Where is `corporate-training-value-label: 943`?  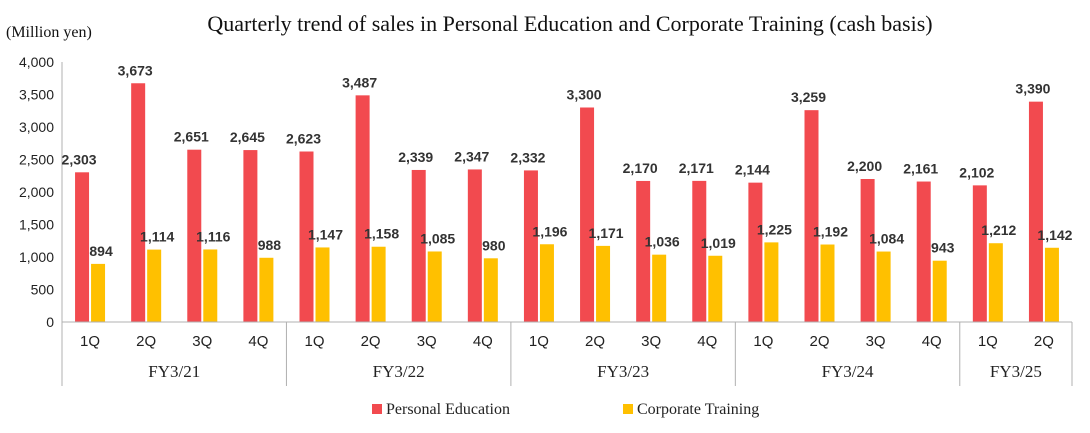 corporate-training-value-label: 943 is located at coordinates (943, 248).